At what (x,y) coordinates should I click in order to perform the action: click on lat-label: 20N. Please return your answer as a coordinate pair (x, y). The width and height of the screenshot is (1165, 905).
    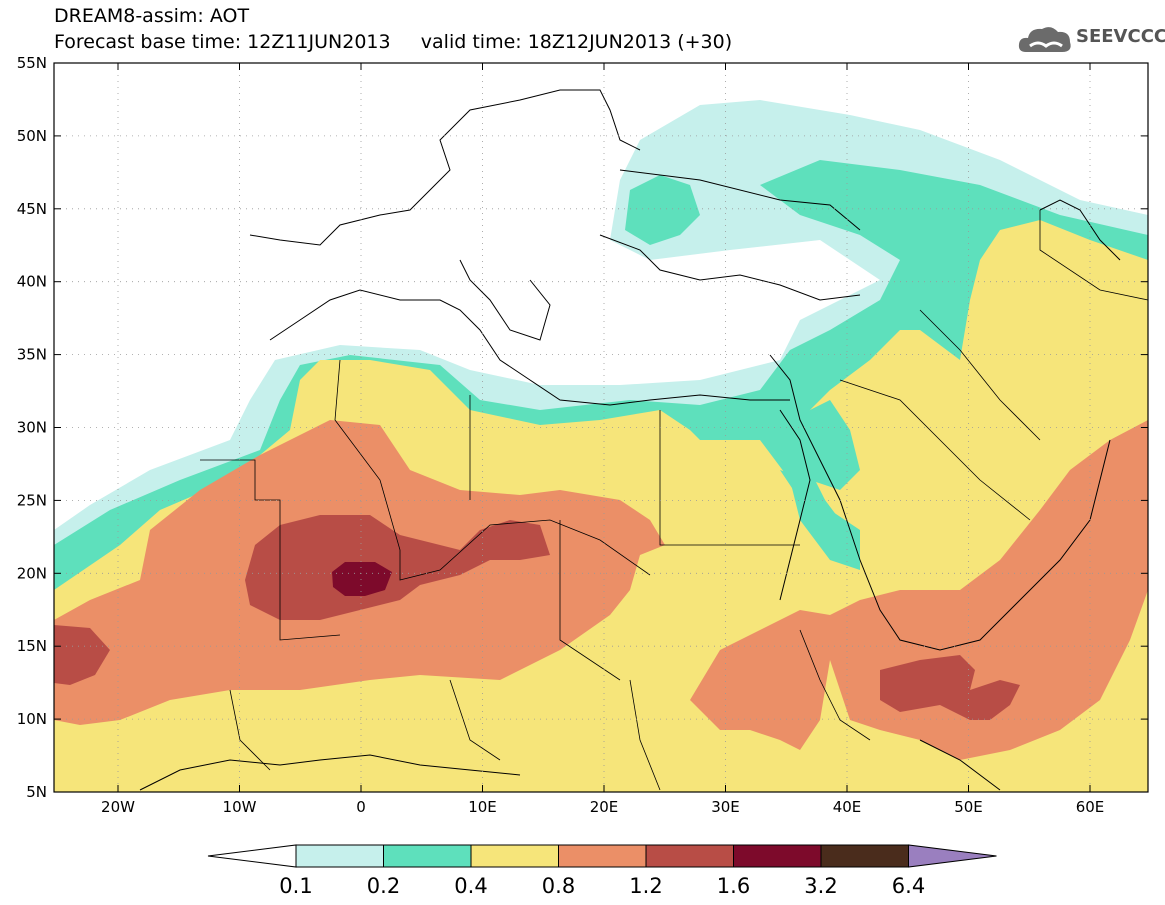
    Looking at the image, I should click on (32, 573).